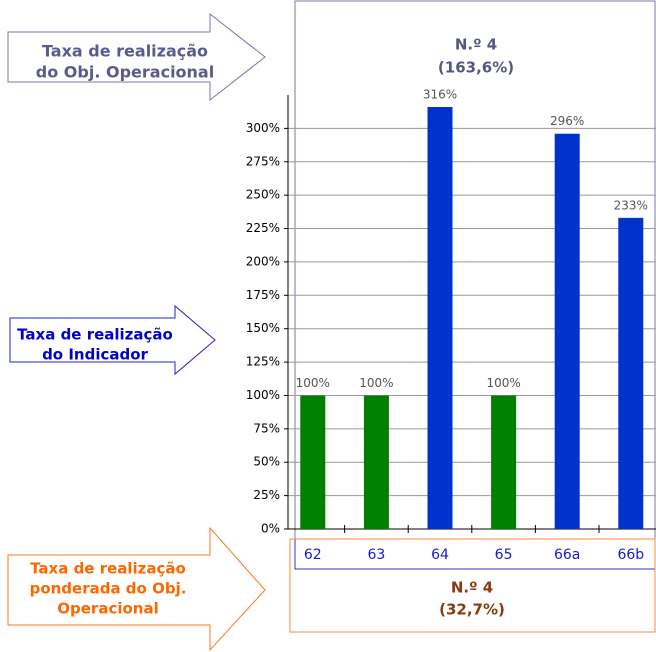 The image size is (656, 652). I want to click on y-tick-label: 150%, so click(263, 328).